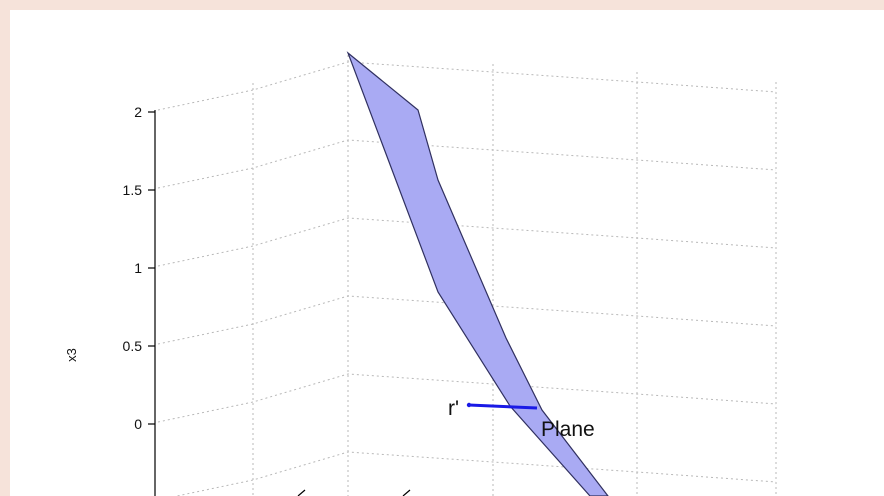 The height and width of the screenshot is (496, 884). Describe the element at coordinates (133, 346) in the screenshot. I see `z-tick-label: 0.5` at that location.